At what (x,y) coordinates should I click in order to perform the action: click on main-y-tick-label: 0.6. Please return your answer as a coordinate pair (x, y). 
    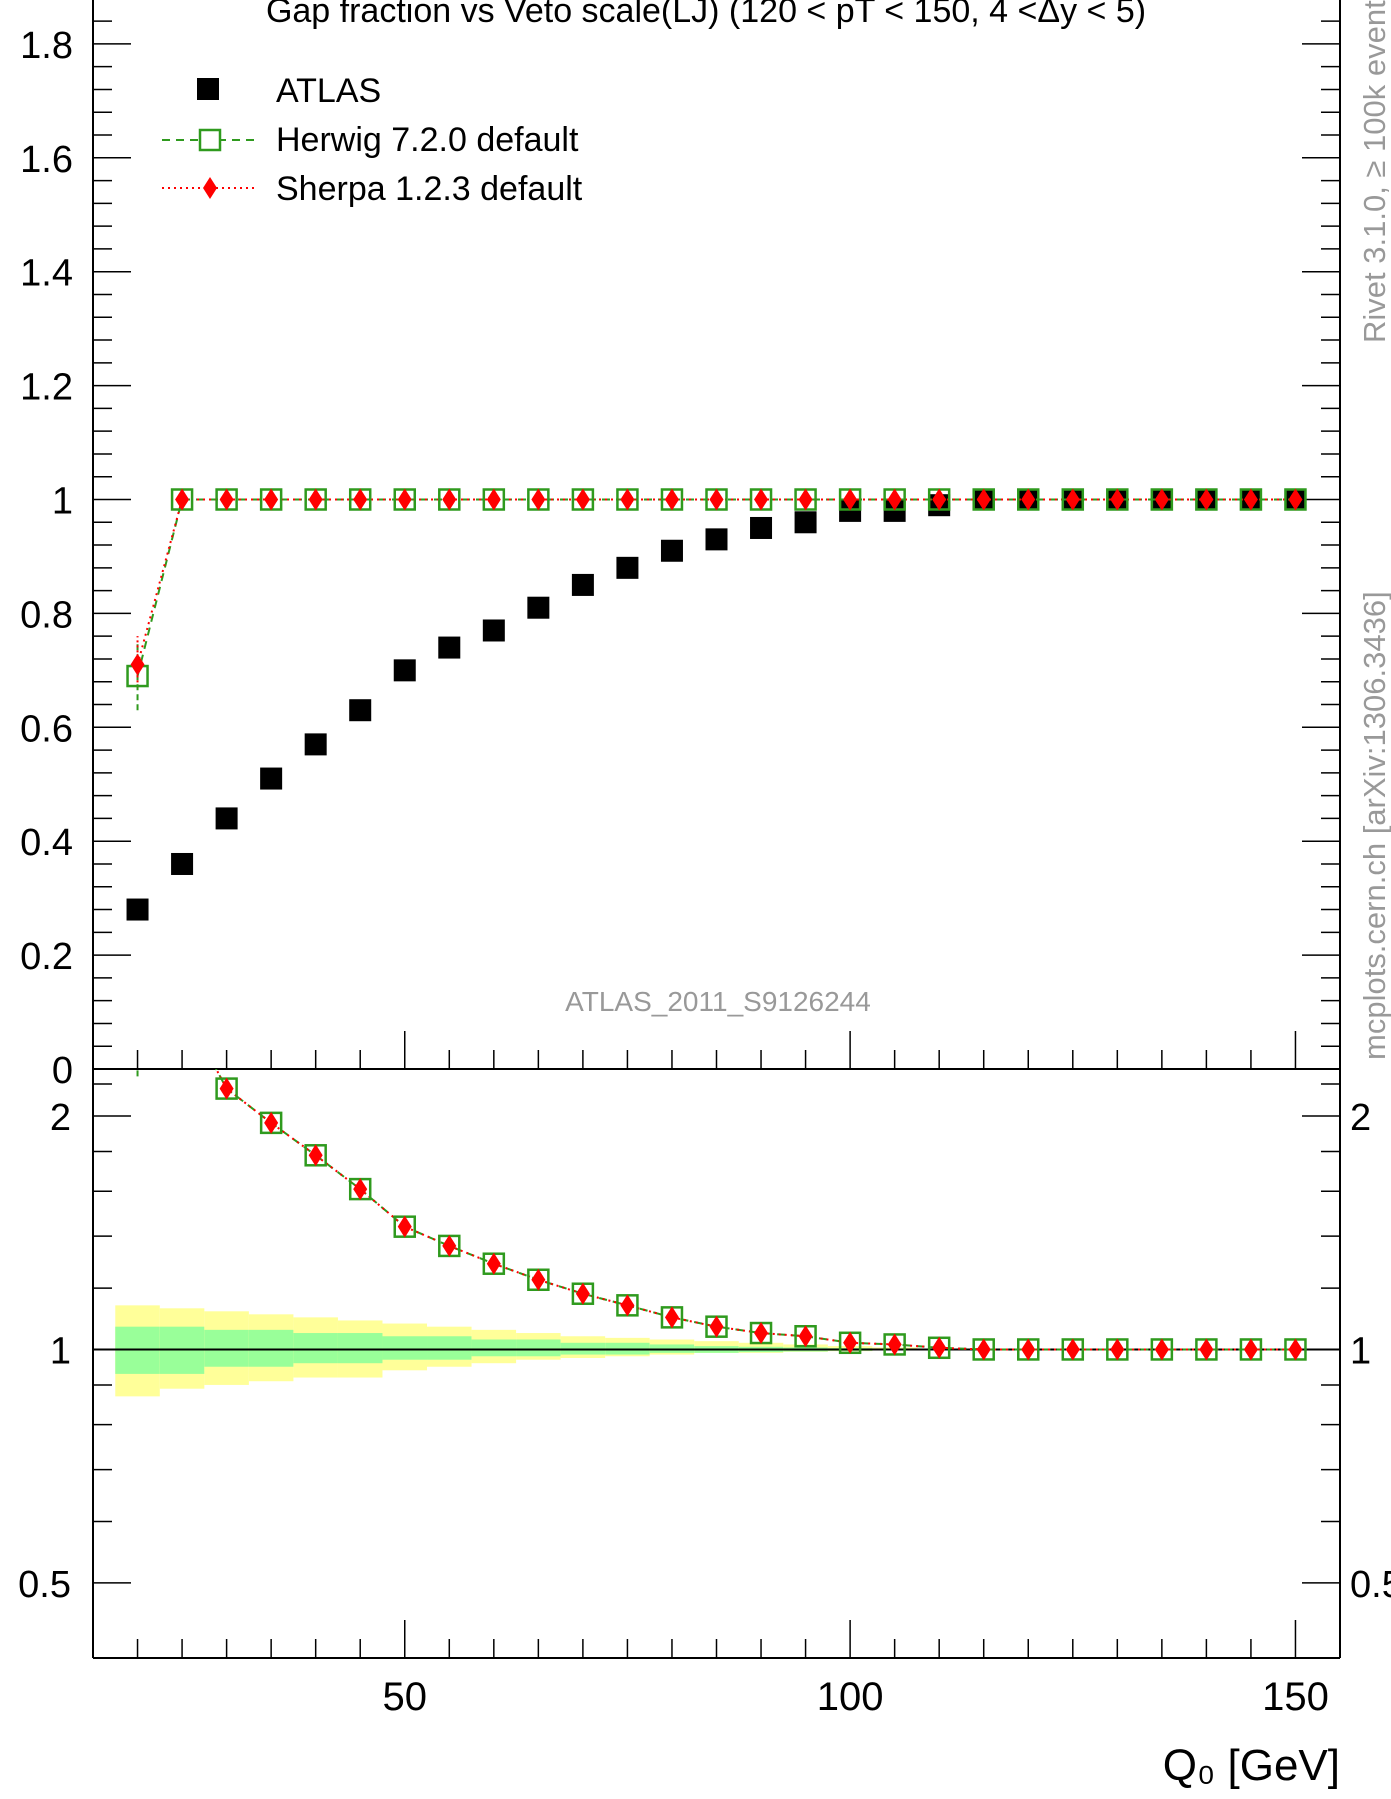
    Looking at the image, I should click on (46, 729).